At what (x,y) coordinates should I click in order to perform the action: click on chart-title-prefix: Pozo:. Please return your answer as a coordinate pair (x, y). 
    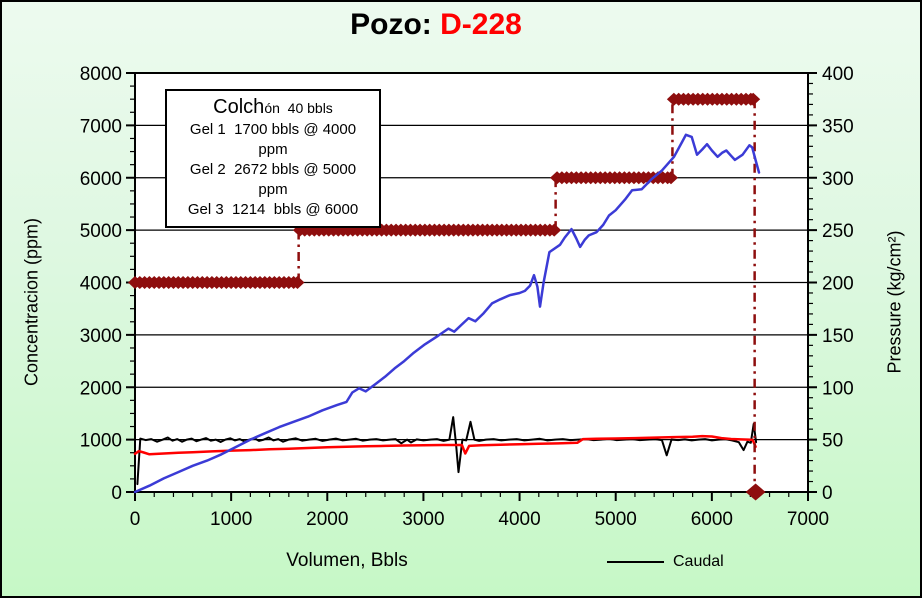
    Looking at the image, I should click on (395, 24).